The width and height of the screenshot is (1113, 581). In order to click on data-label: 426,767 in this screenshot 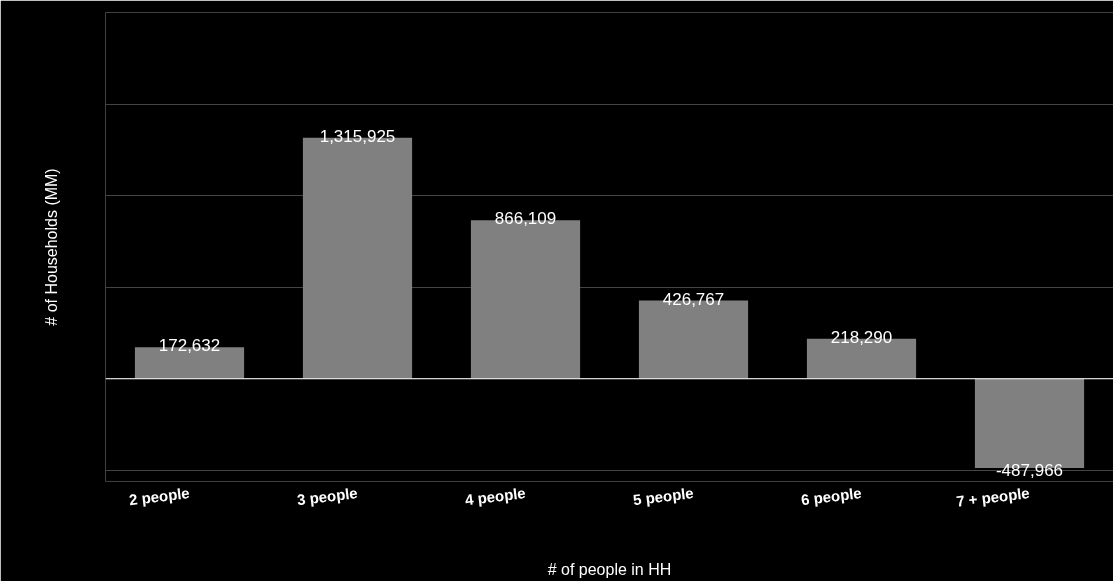, I will do `click(693, 299)`.